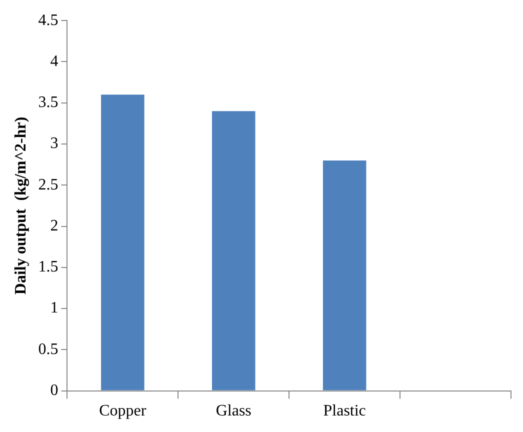 The height and width of the screenshot is (432, 523). I want to click on x-tick-label: Glass, so click(234, 411).